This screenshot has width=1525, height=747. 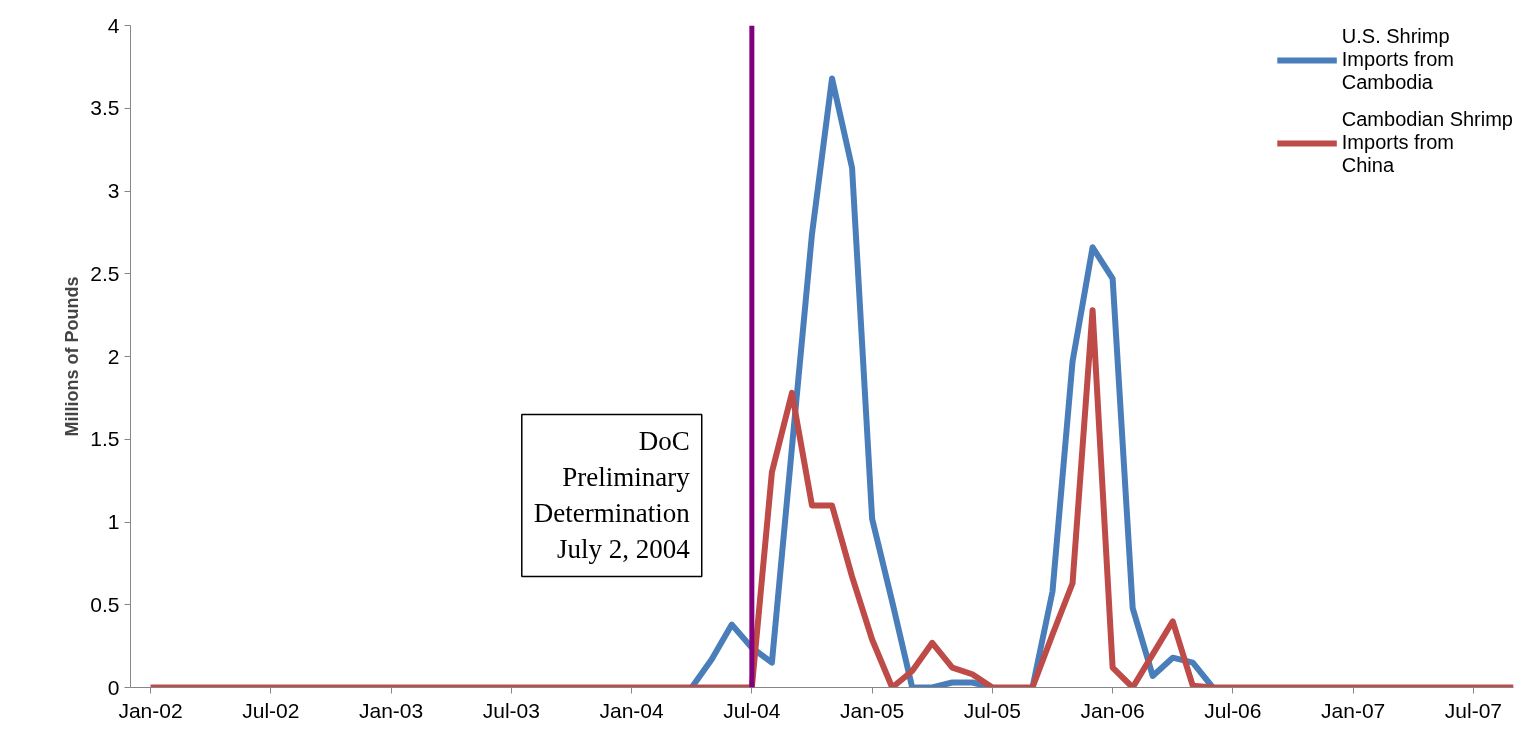 What do you see at coordinates (105, 108) in the screenshot?
I see `y-tick-label: 3.5` at bounding box center [105, 108].